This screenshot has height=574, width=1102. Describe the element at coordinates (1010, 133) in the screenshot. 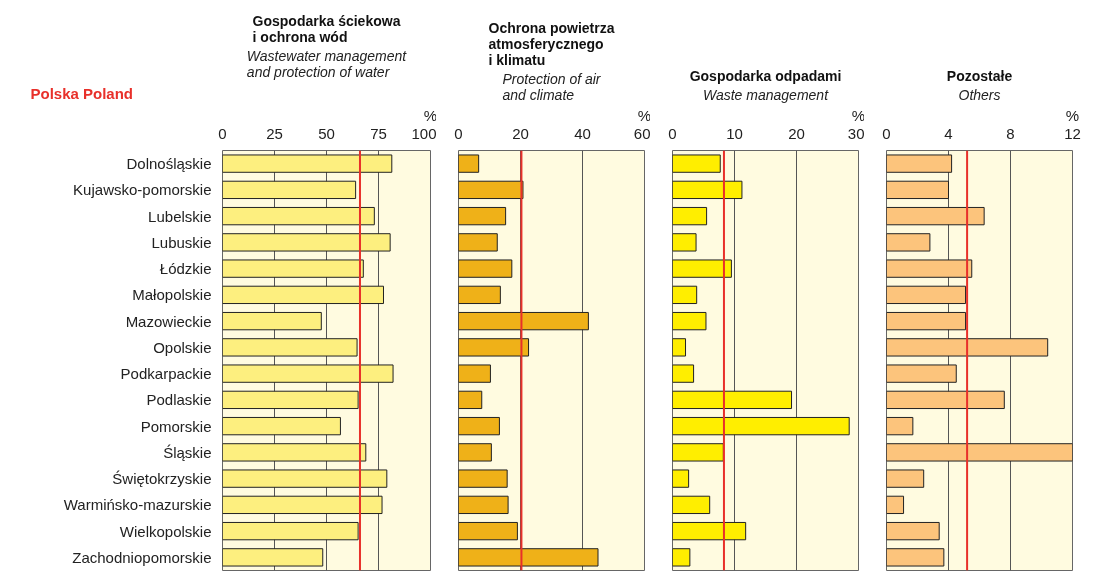

I see `x-tick-label: 8` at that location.